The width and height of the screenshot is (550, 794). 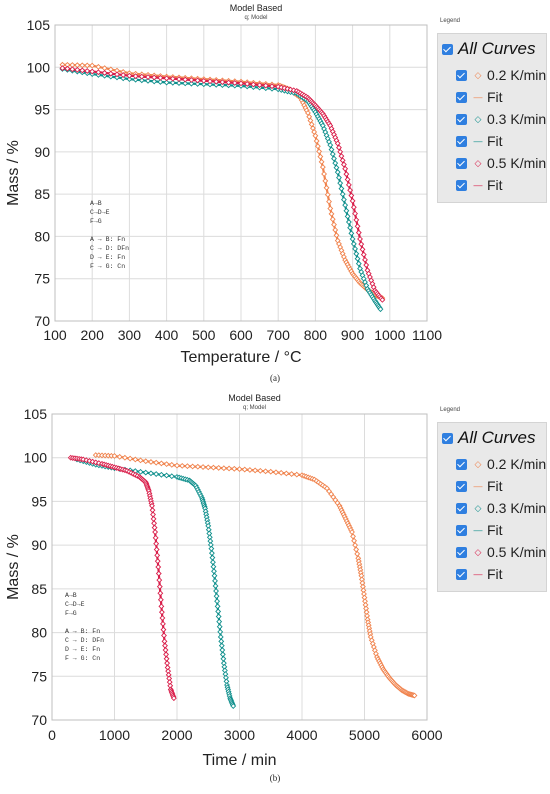 I want to click on x-tick-label: 800, so click(x=316, y=335).